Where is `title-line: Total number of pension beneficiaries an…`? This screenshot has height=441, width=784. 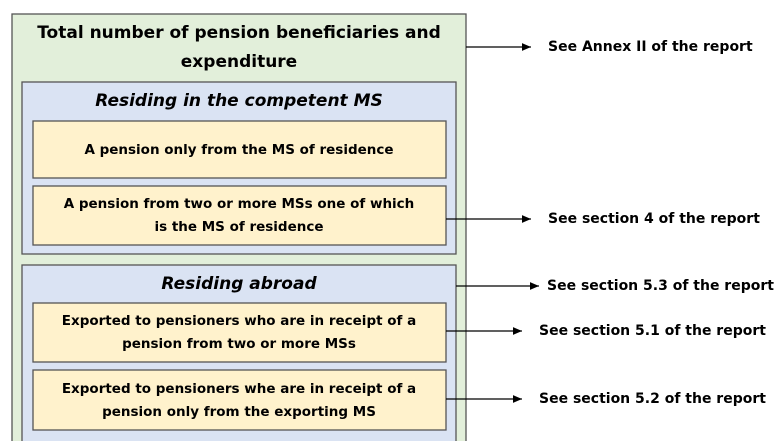
title-line: Total number of pension beneficiaries an… is located at coordinates (239, 33).